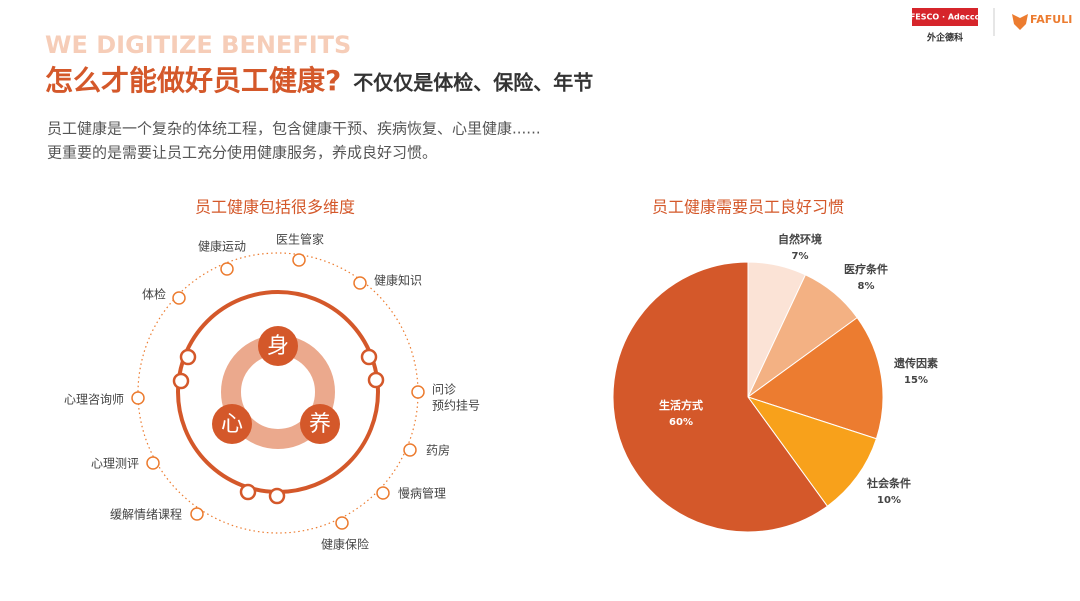 Image resolution: width=1080 pixels, height=601 pixels. Describe the element at coordinates (222, 246) in the screenshot. I see `item-label: 健康运动` at that location.